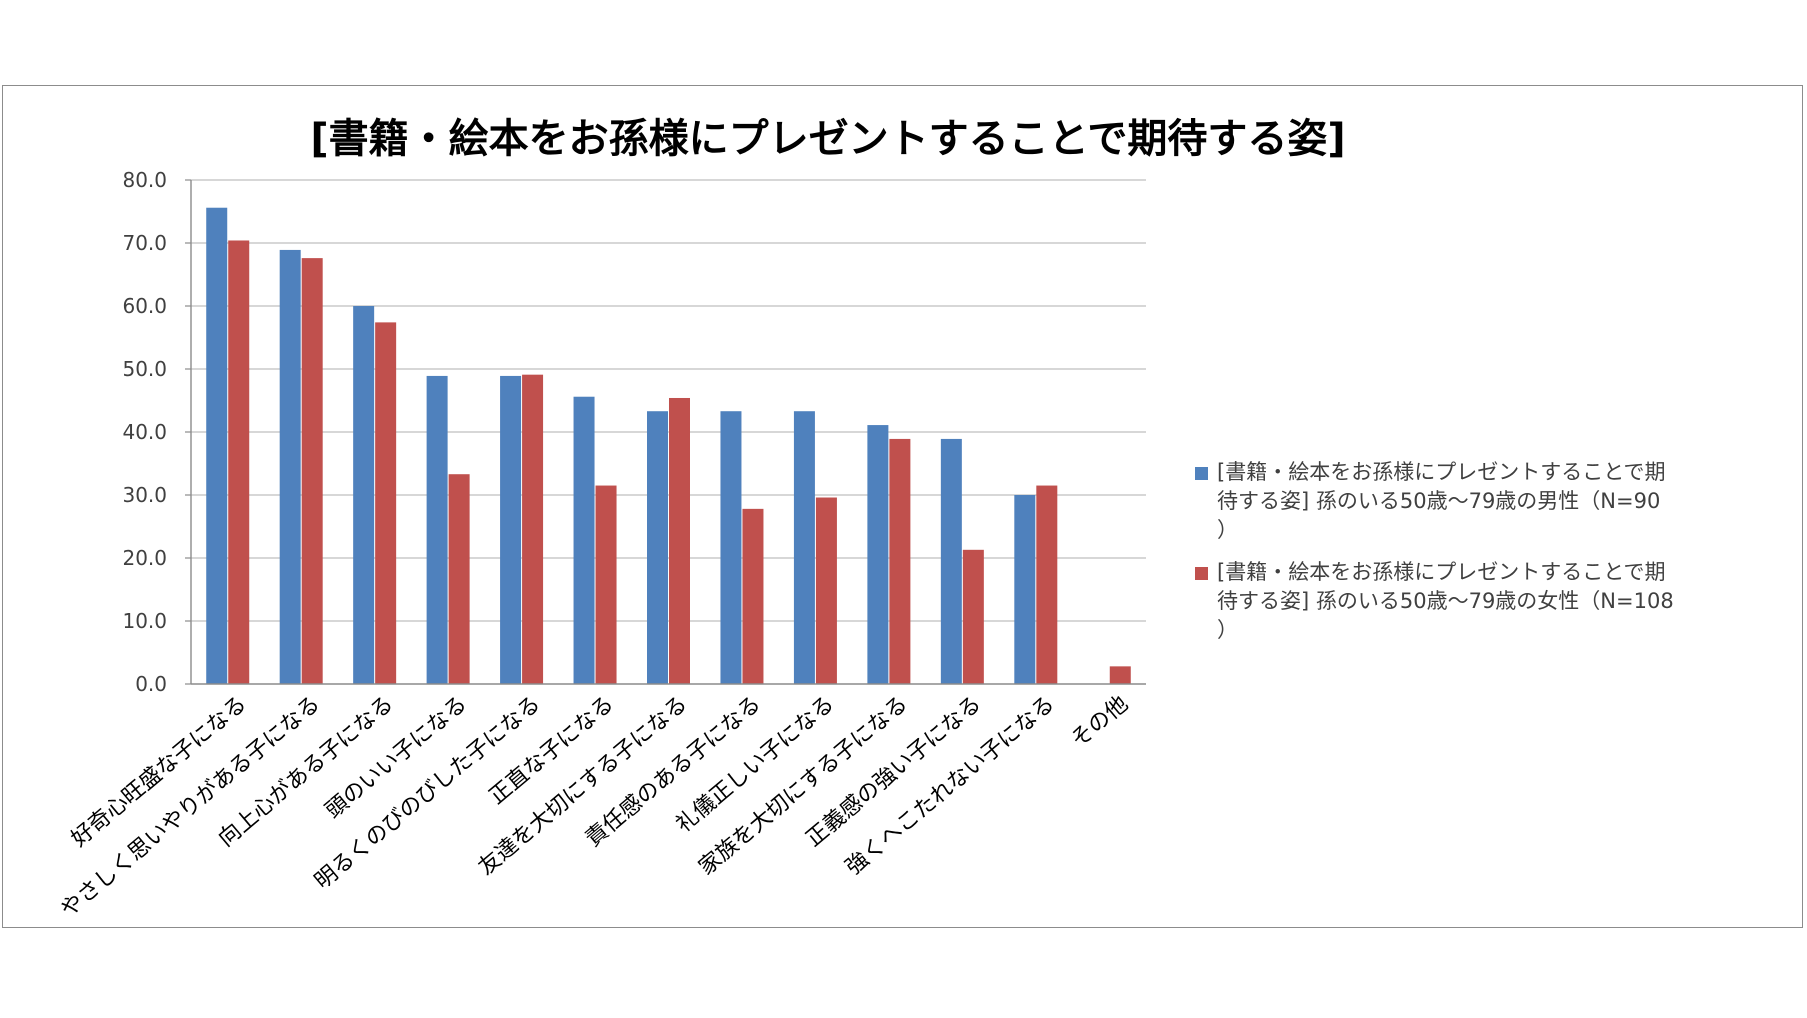 The width and height of the screenshot is (1807, 1018). I want to click on chart-title: [書籍・絵本をお孫様にプレゼントすることで期待する姿], so click(828, 139).